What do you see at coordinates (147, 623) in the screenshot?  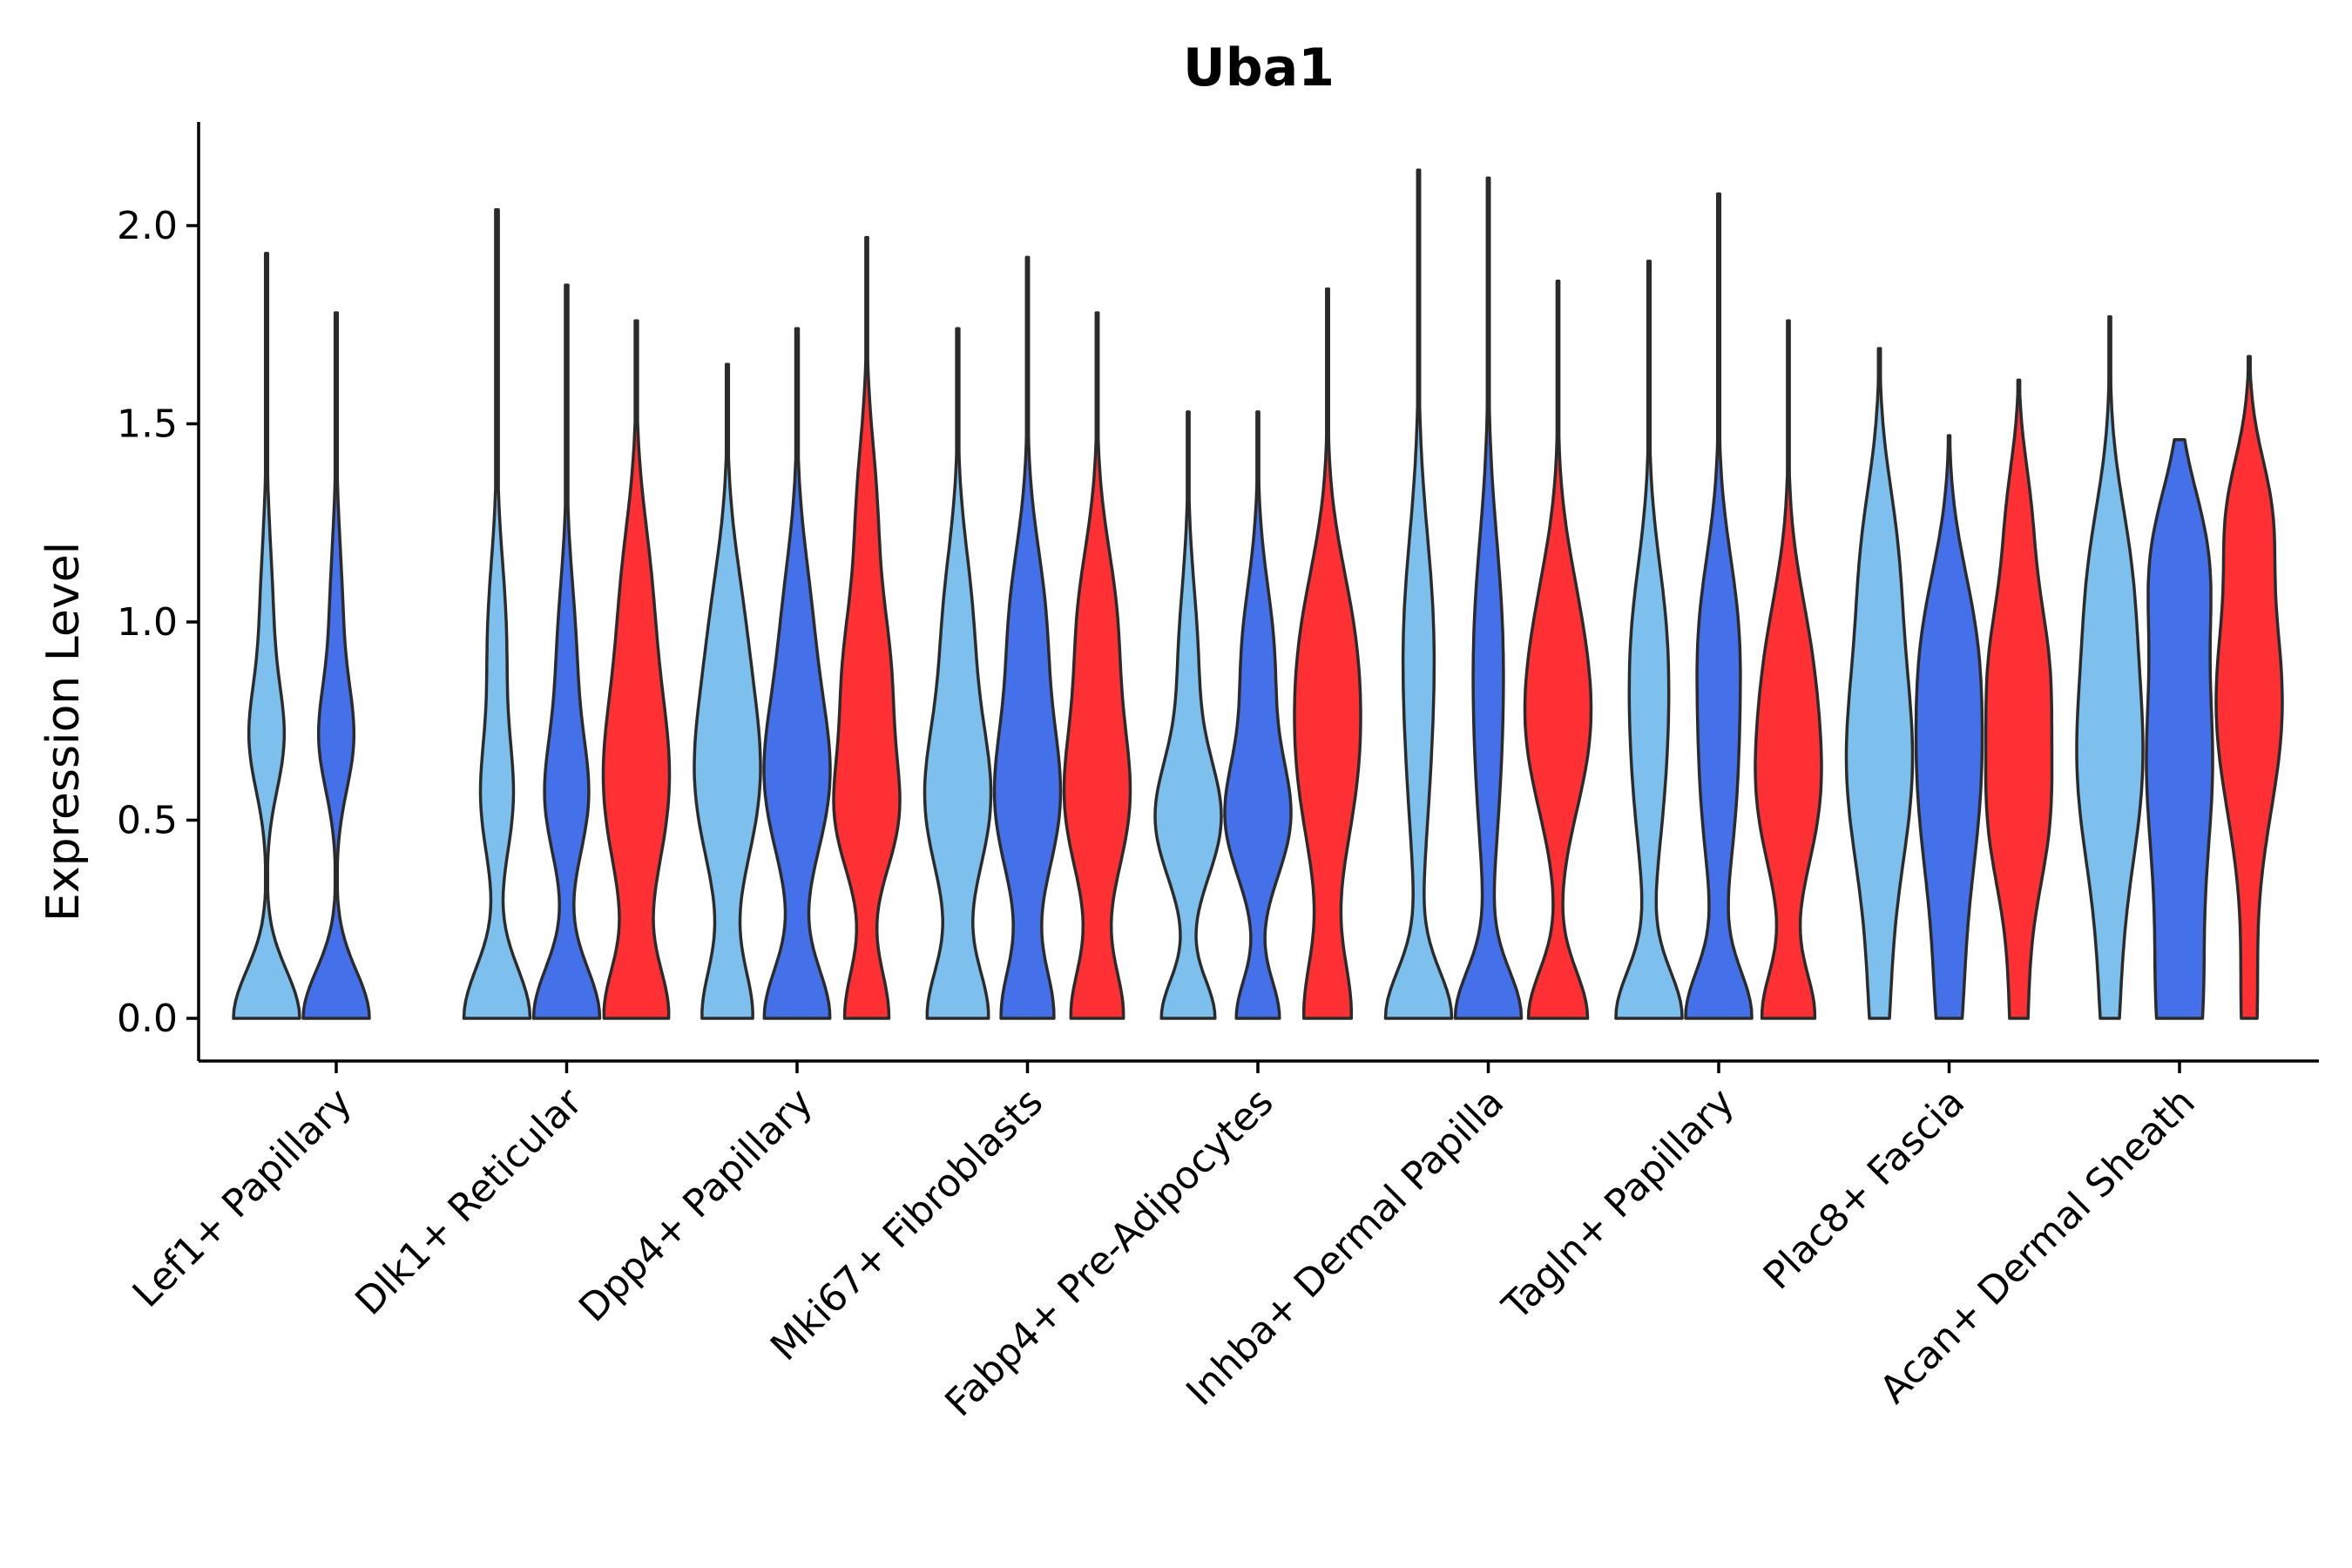 I see `y-tick-label: 1.0` at bounding box center [147, 623].